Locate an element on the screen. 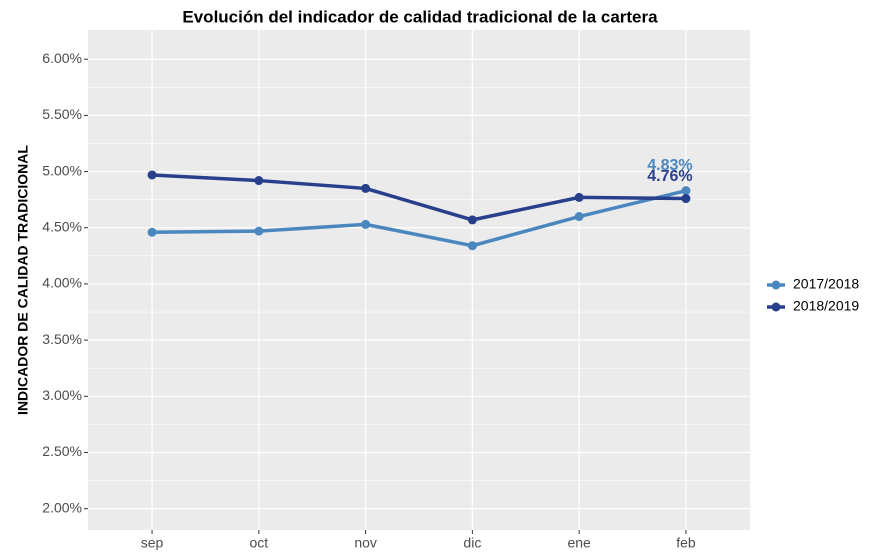 The height and width of the screenshot is (555, 879). y-tick-label: 2.50% is located at coordinates (62, 451).